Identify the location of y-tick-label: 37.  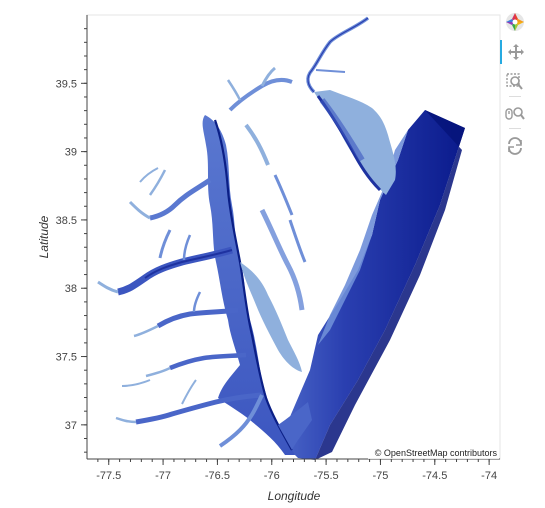
(71, 426).